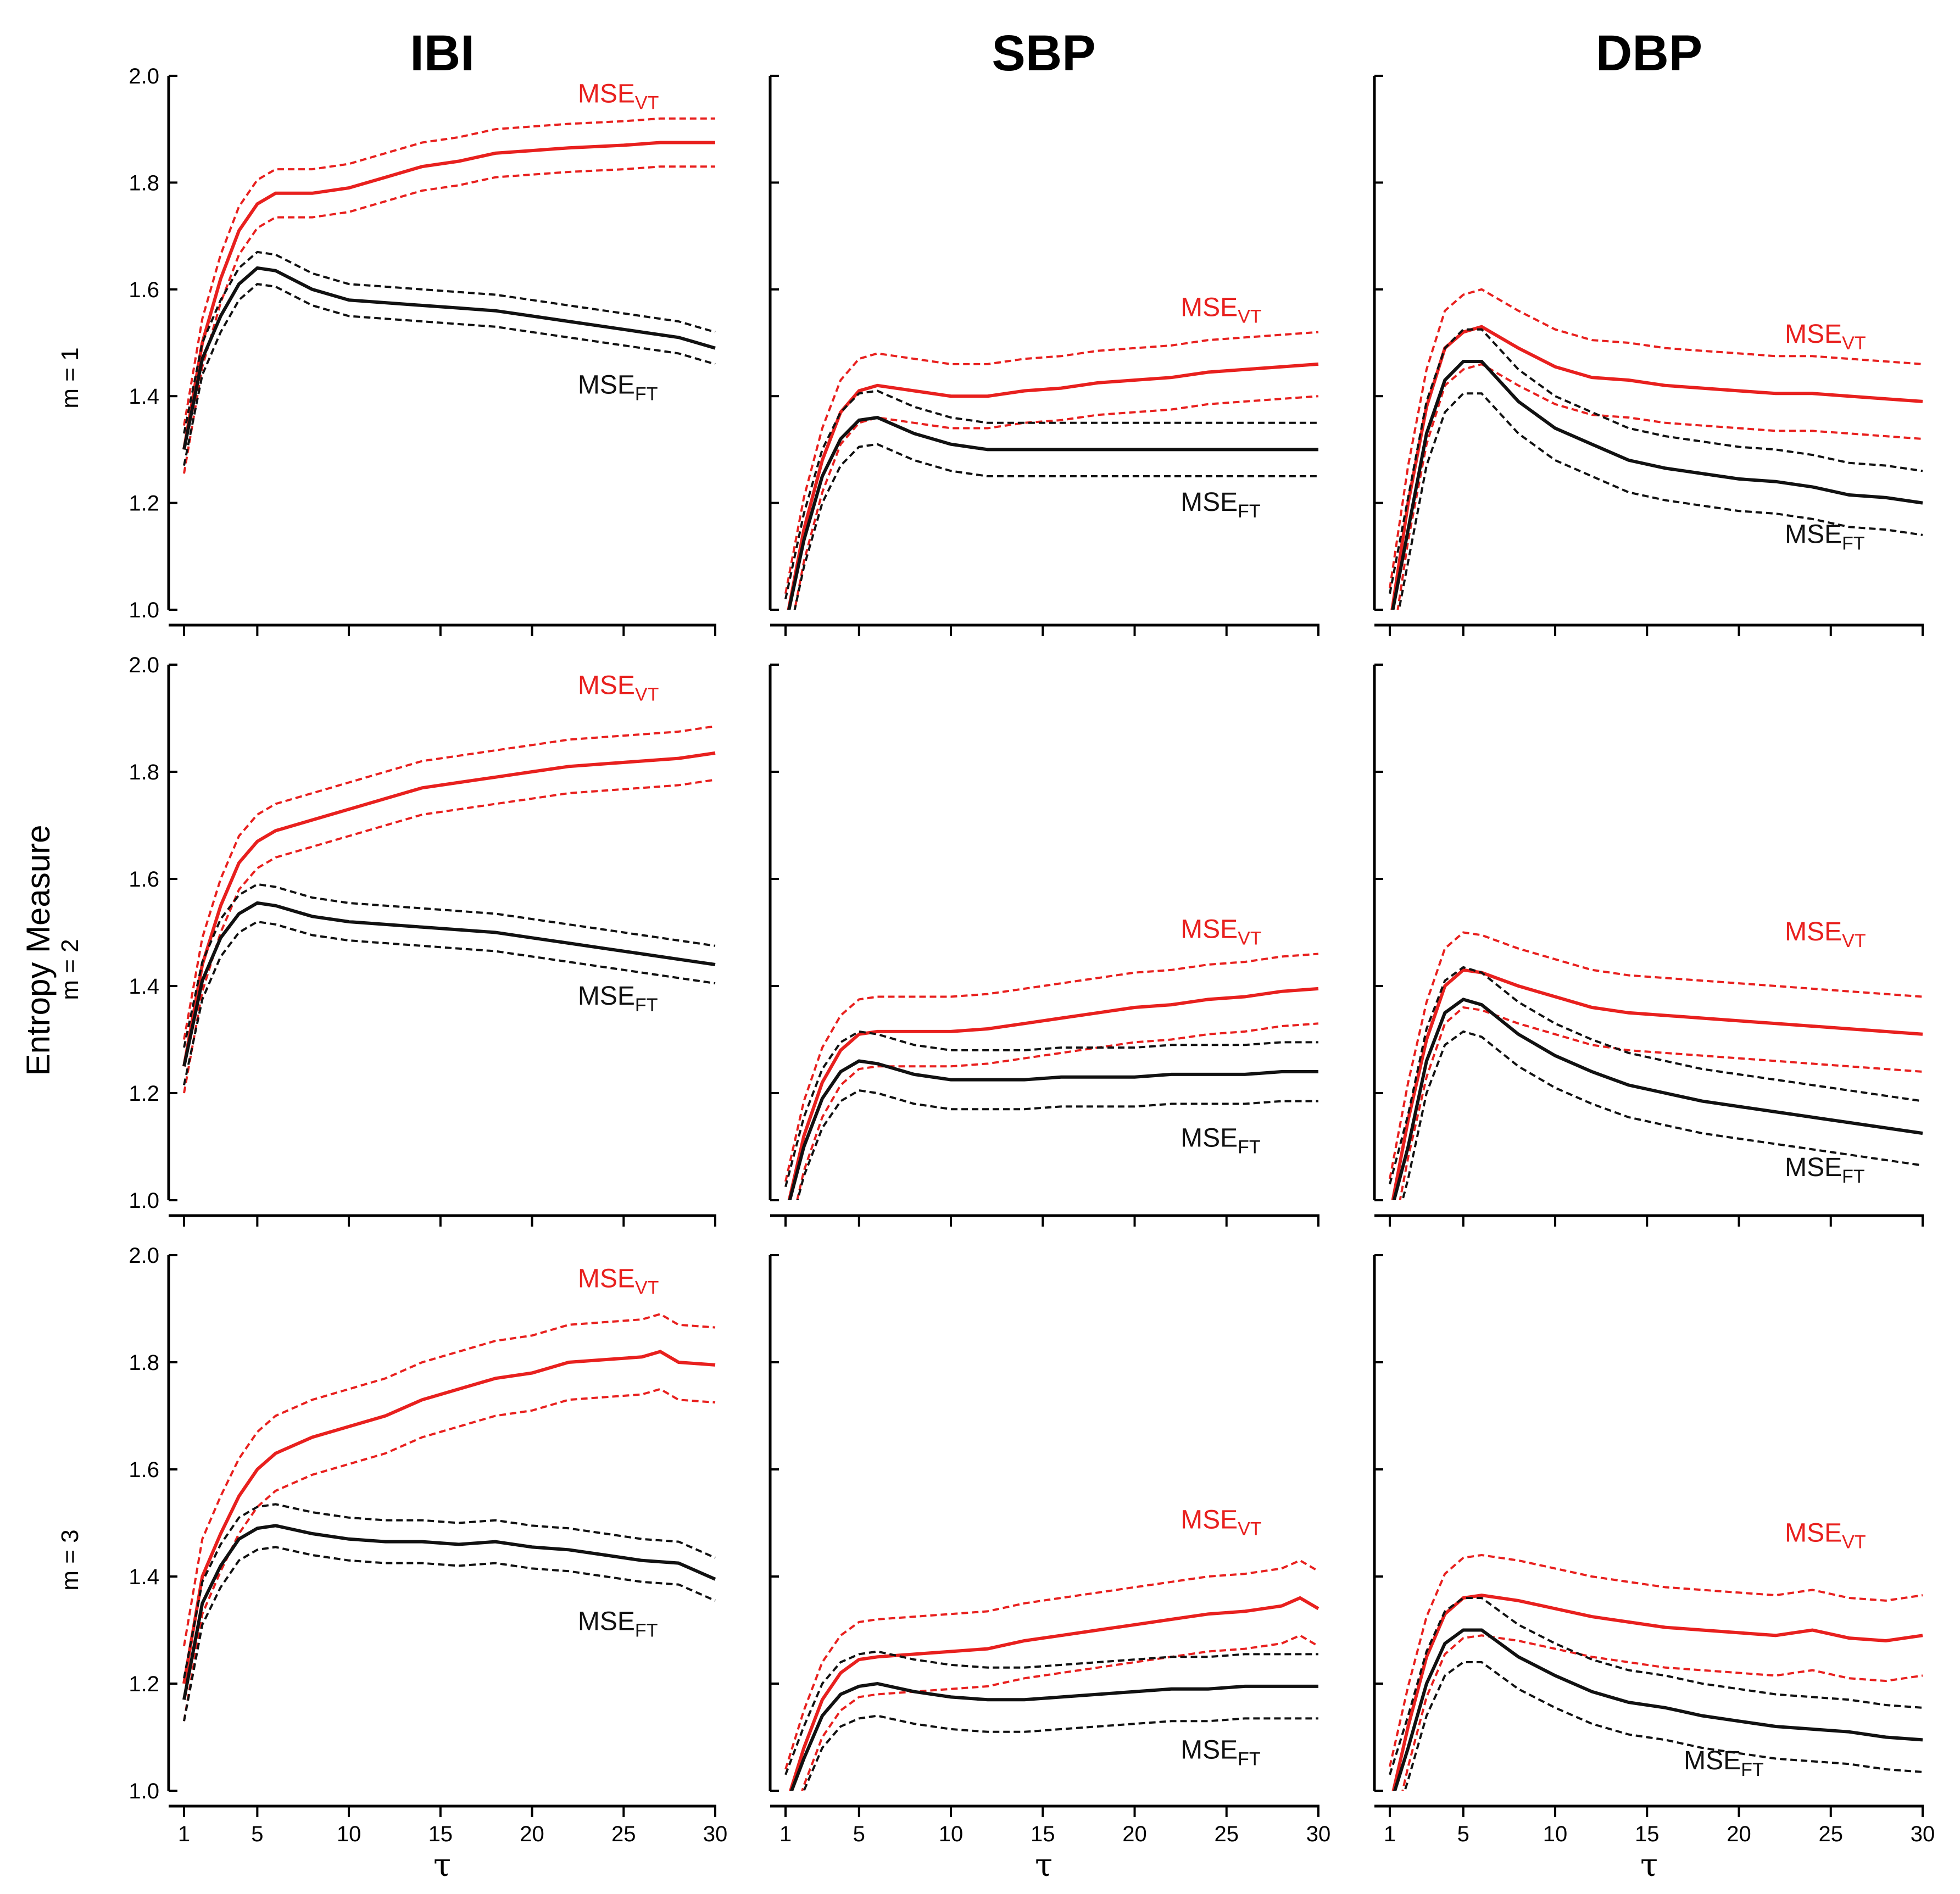  Describe the element at coordinates (1249, 938) in the screenshot. I see `panel-r1-c1-vt-subscript: VT` at that location.